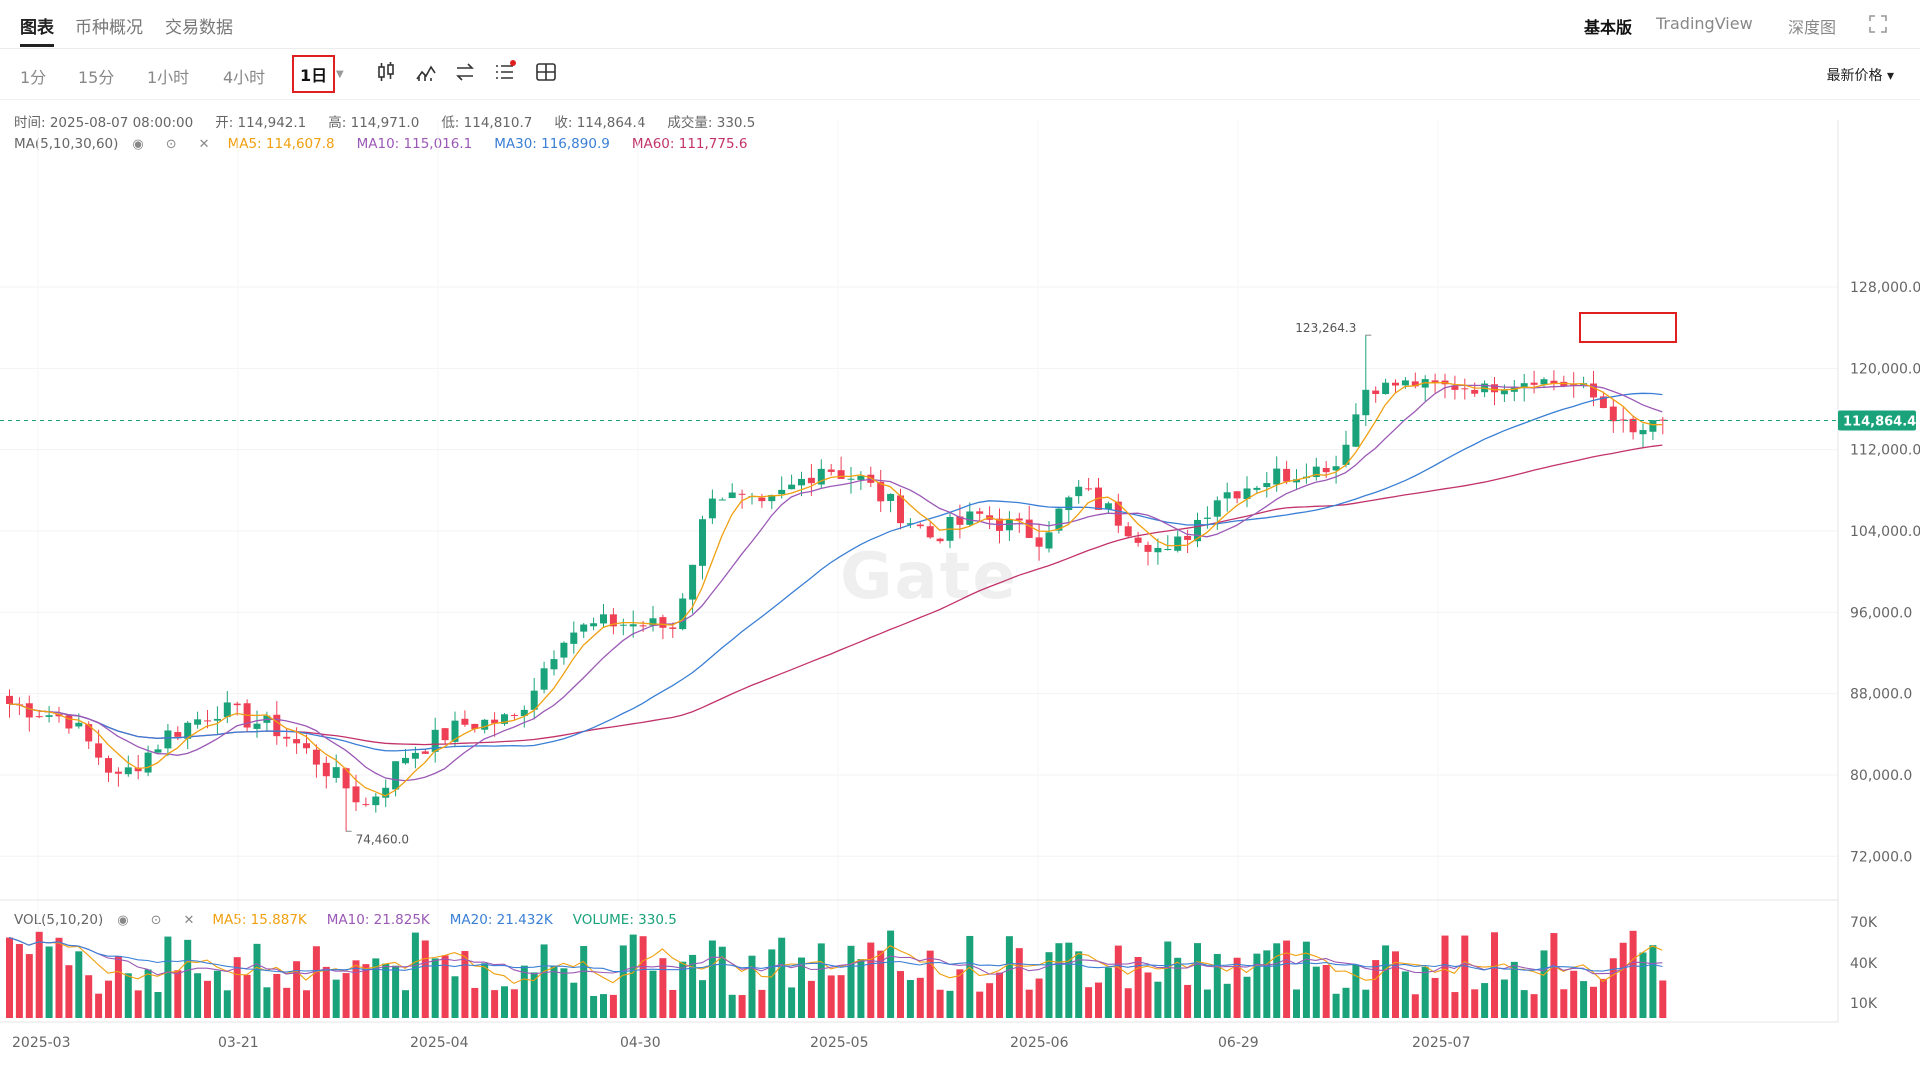 The height and width of the screenshot is (1080, 1920). What do you see at coordinates (1860, 76) in the screenshot?
I see `price-type-select: 最新价格 ▾` at bounding box center [1860, 76].